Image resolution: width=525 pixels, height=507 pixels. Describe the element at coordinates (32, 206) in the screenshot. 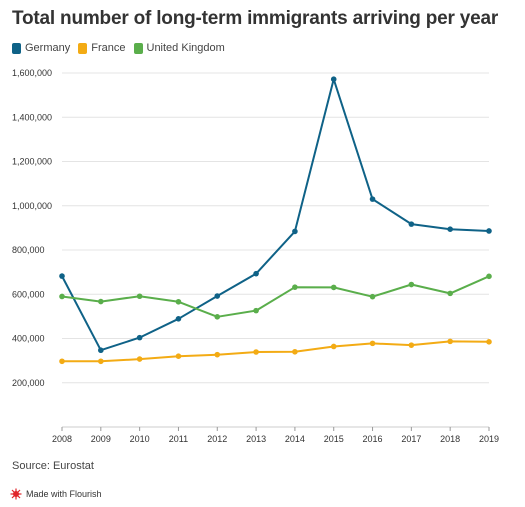

I see `y-tick-label: 1,000,000` at that location.